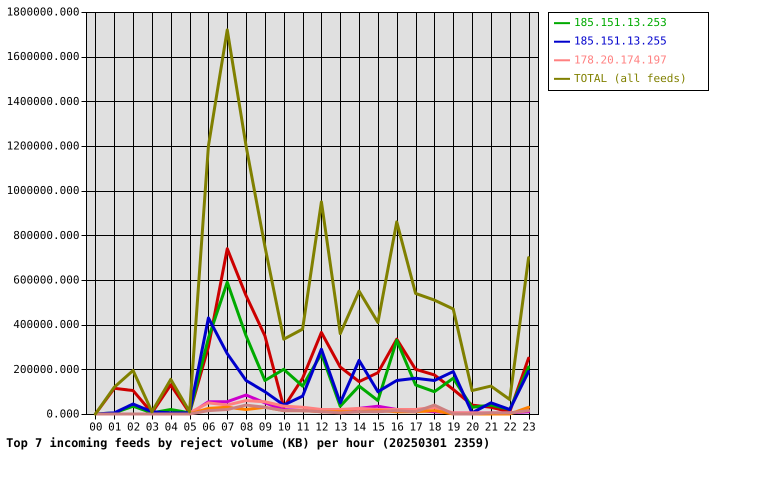 The height and width of the screenshot is (480, 780). I want to click on x-tick-label: 09, so click(265, 427).